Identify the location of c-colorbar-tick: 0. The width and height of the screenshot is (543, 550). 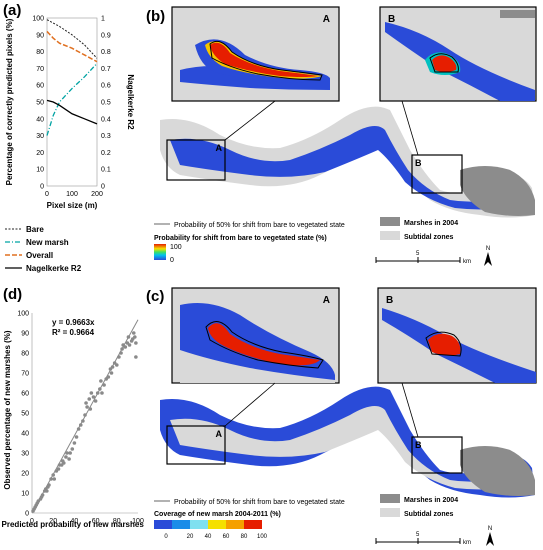
(166, 537).